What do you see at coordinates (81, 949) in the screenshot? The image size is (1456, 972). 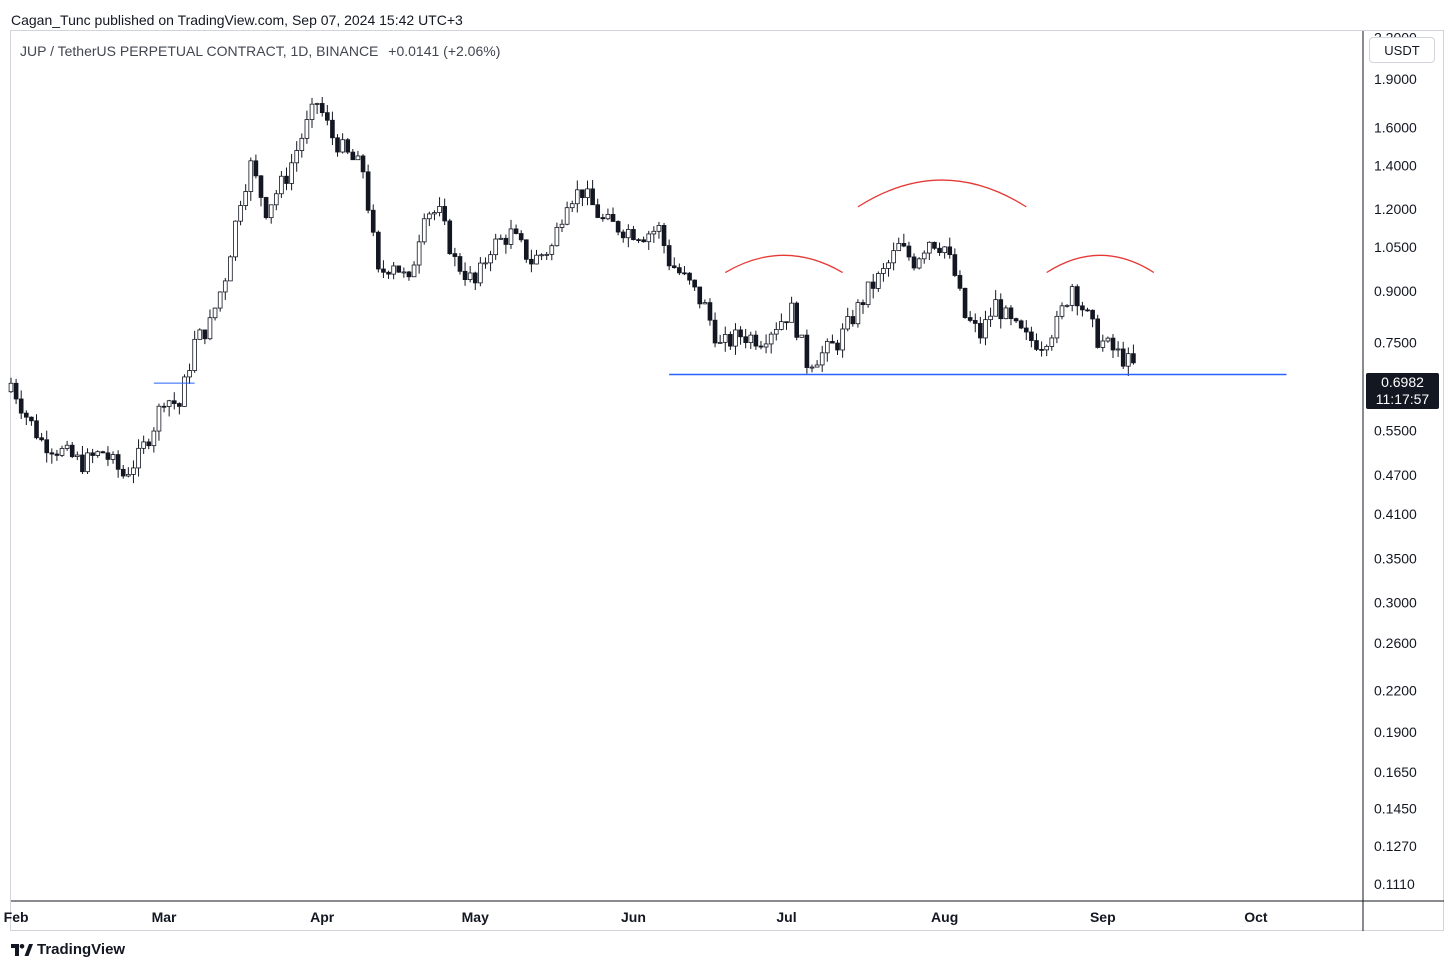 I see `brand-name: TradingView` at bounding box center [81, 949].